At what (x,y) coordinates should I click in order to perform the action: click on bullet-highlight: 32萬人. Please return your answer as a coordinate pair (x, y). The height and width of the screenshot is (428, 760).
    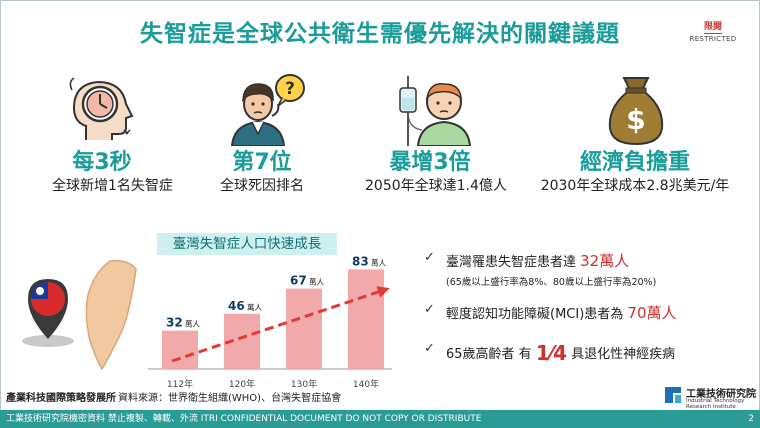
    Looking at the image, I should click on (605, 261).